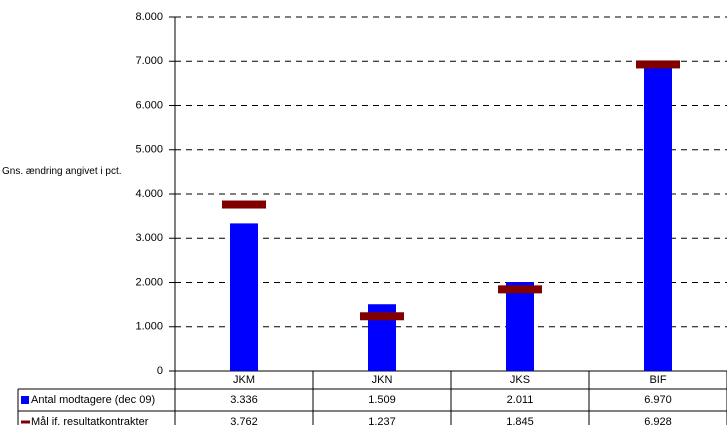 Image resolution: width=727 pixels, height=425 pixels. Describe the element at coordinates (520, 420) in the screenshot. I see `table-value: 1.845` at that location.